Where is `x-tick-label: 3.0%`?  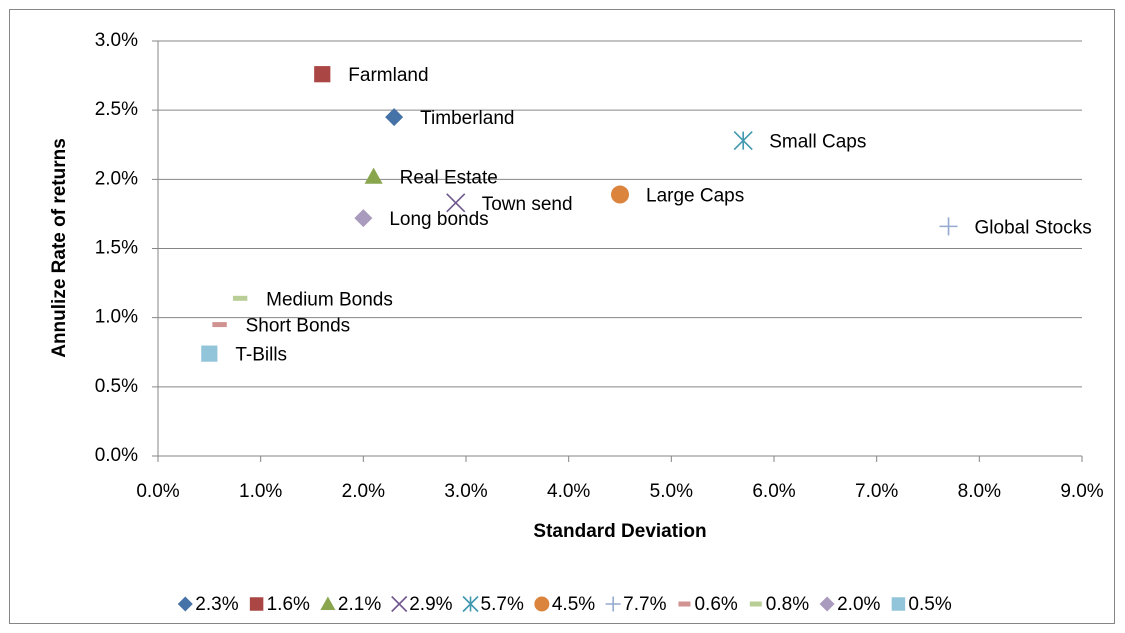 x-tick-label: 3.0% is located at coordinates (465, 491).